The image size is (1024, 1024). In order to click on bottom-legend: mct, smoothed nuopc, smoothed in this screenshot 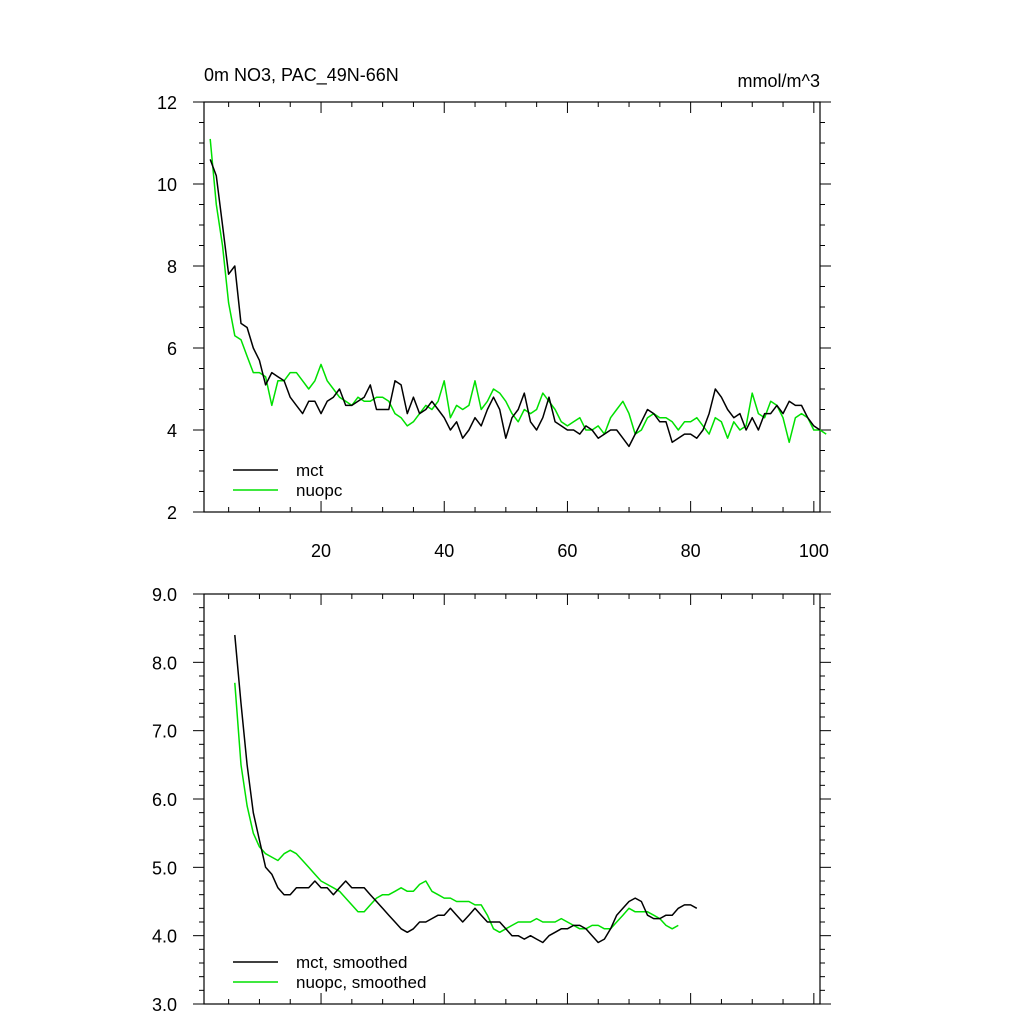, I will do `click(329, 972)`.